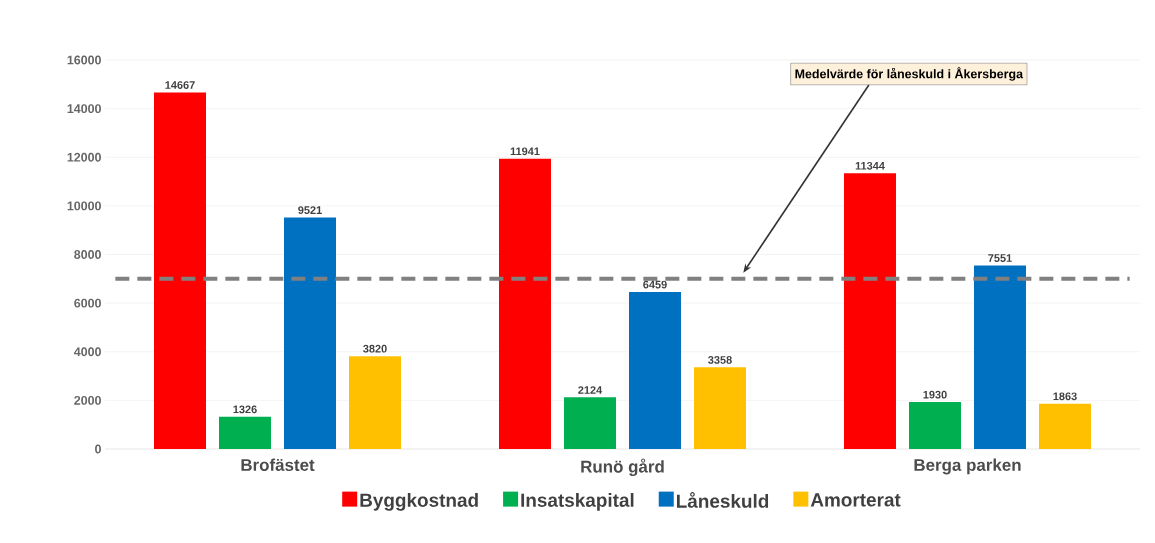  I want to click on legend-label: Insatskapital, so click(577, 502).